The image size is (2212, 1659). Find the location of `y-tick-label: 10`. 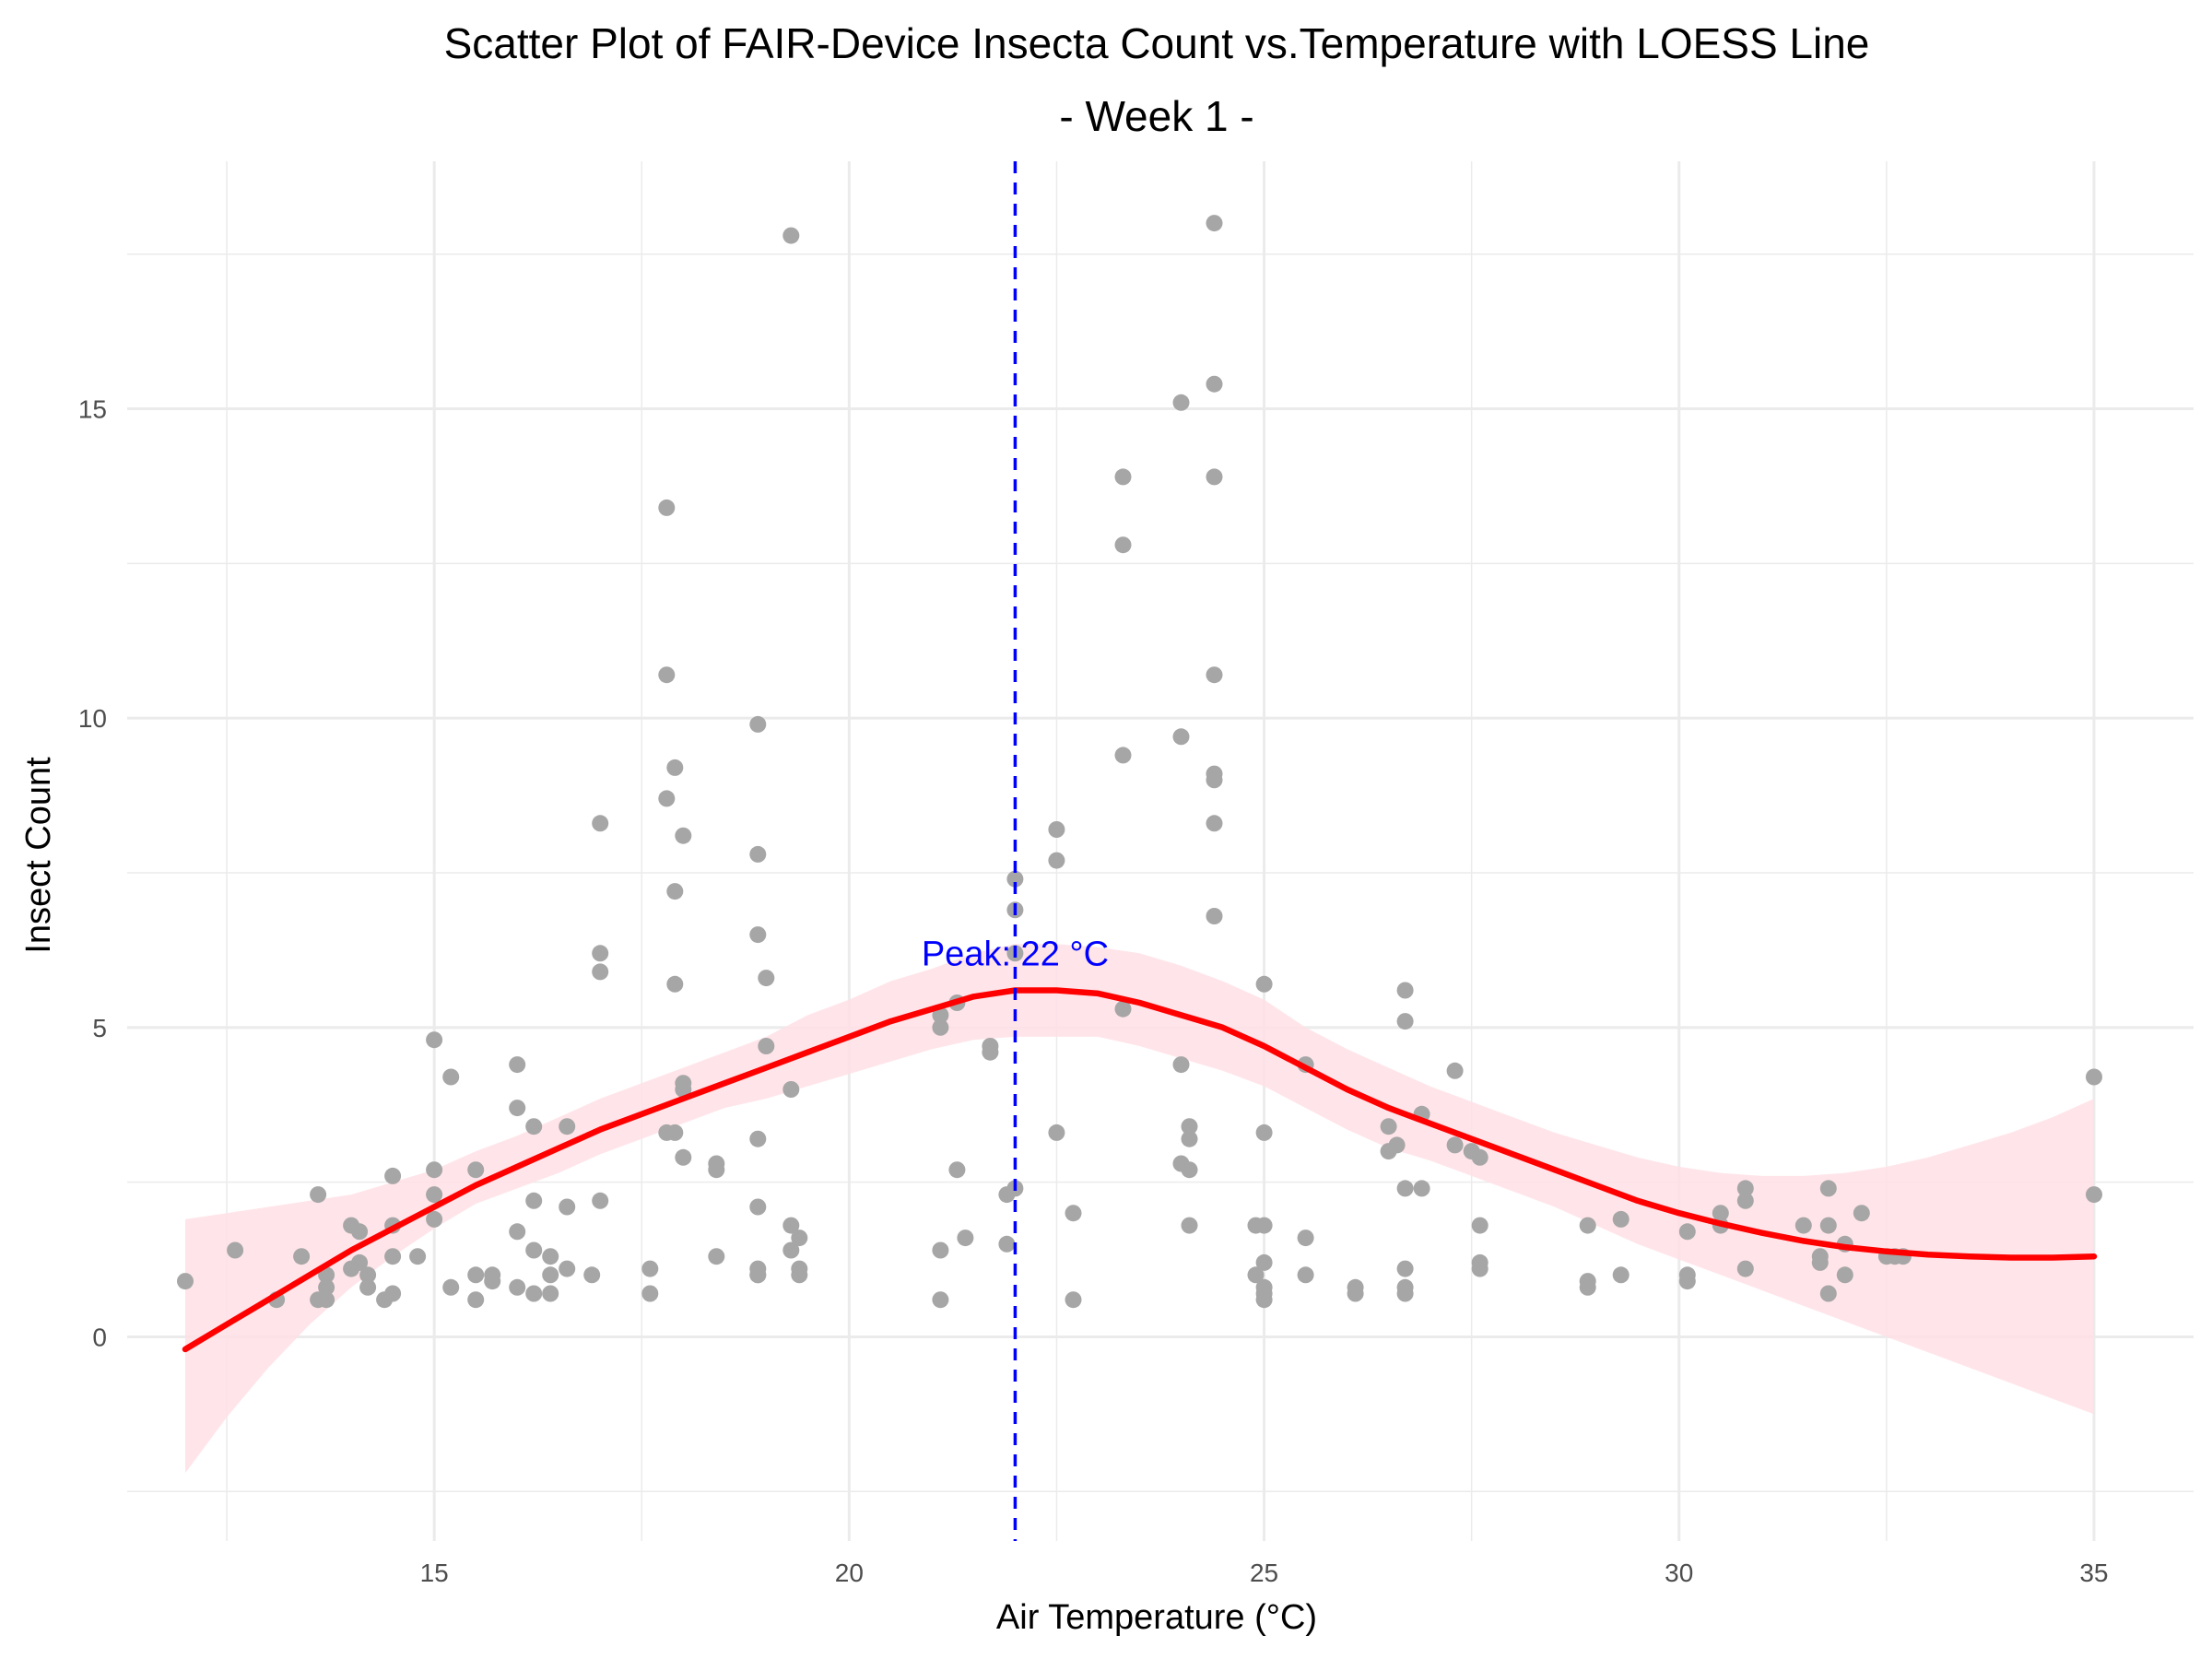

y-tick-label: 10 is located at coordinates (92, 718).